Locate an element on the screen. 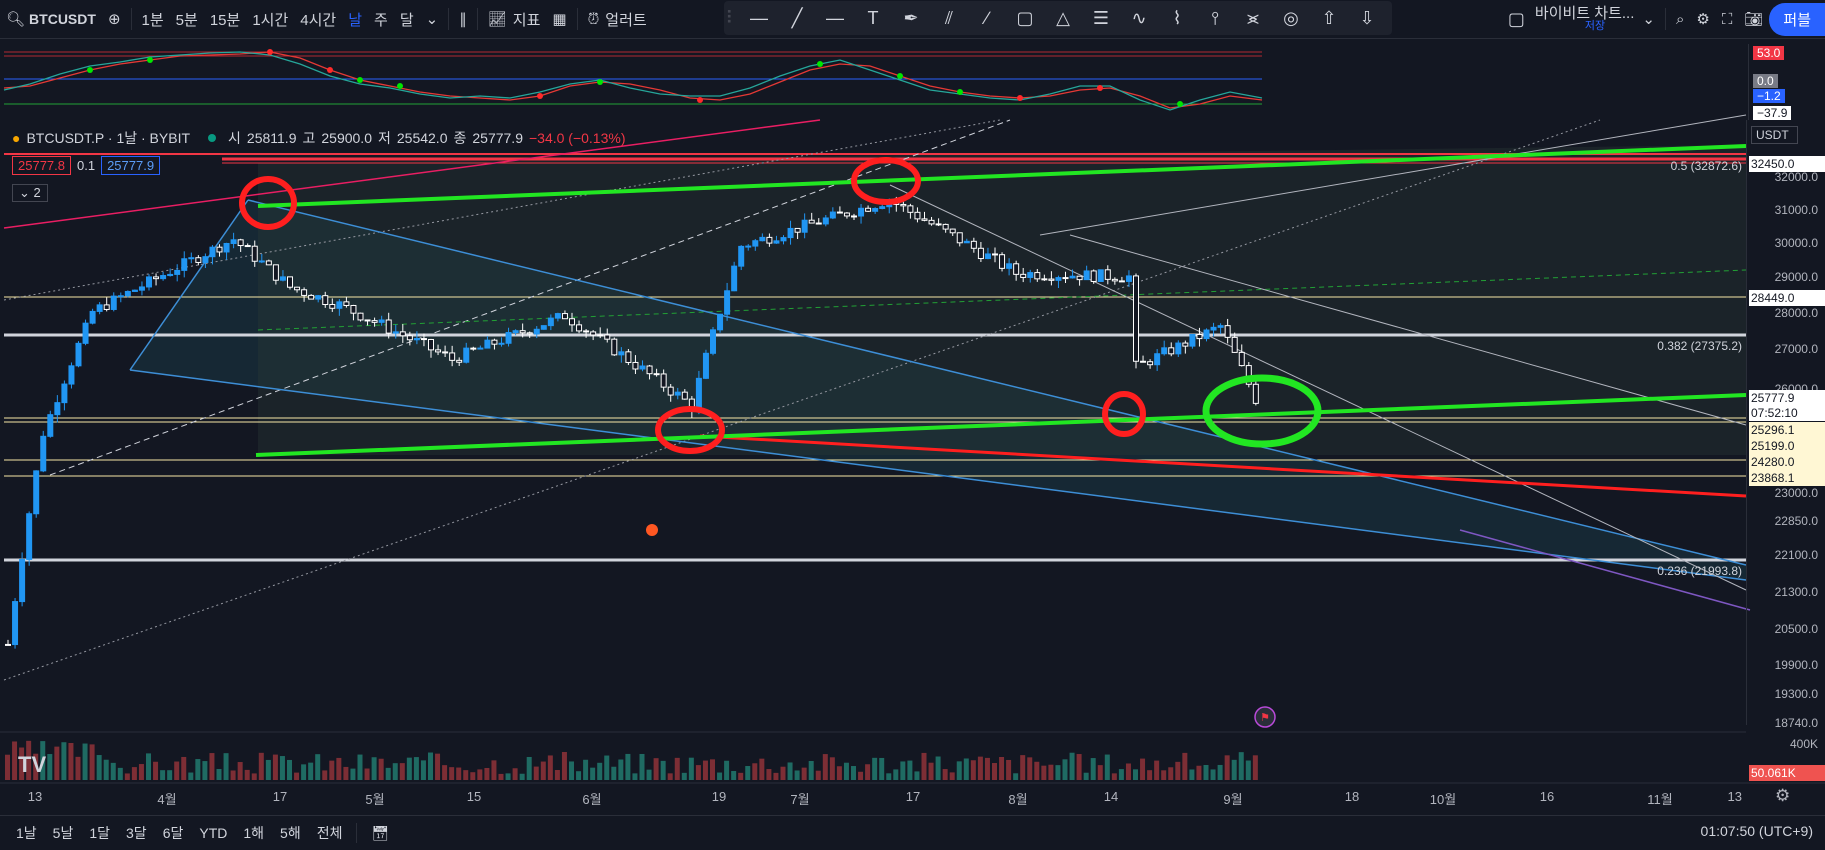  fullscreen-button: ⛶ is located at coordinates (1727, 19).